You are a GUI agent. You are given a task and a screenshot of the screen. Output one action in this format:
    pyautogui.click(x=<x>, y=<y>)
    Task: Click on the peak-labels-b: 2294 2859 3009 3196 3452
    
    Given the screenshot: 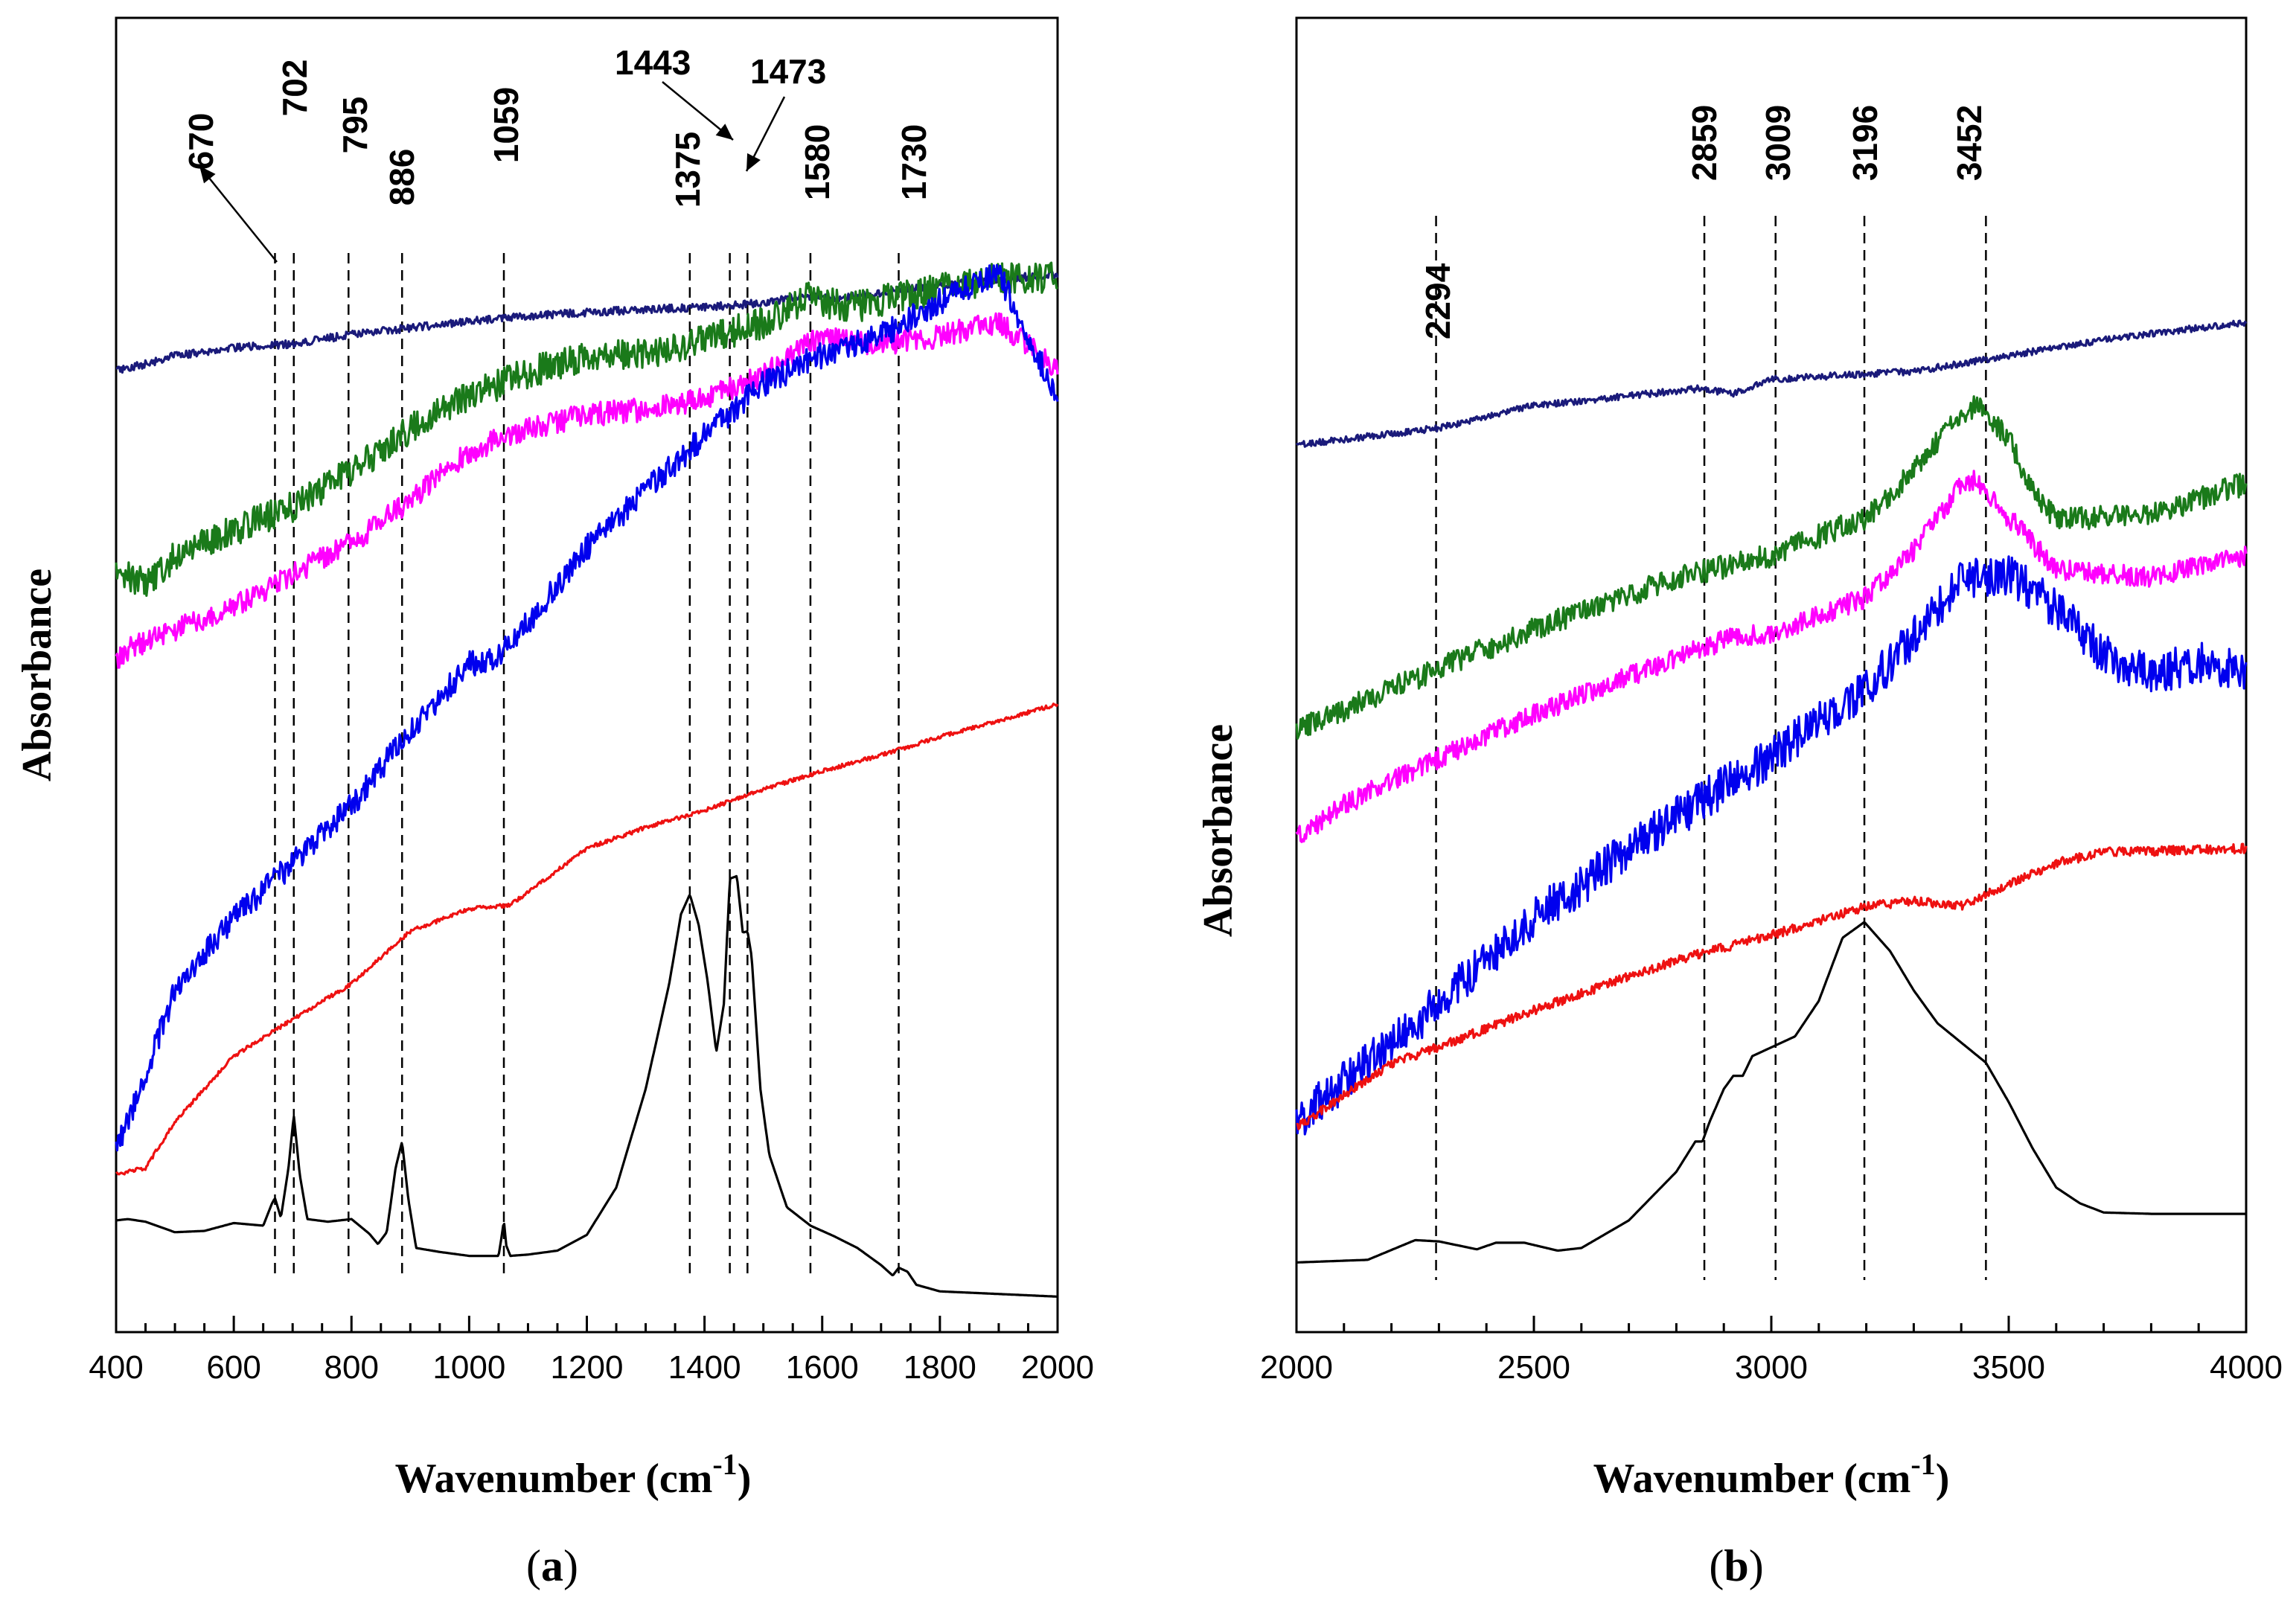 What is the action you would take?
    pyautogui.click(x=1704, y=222)
    